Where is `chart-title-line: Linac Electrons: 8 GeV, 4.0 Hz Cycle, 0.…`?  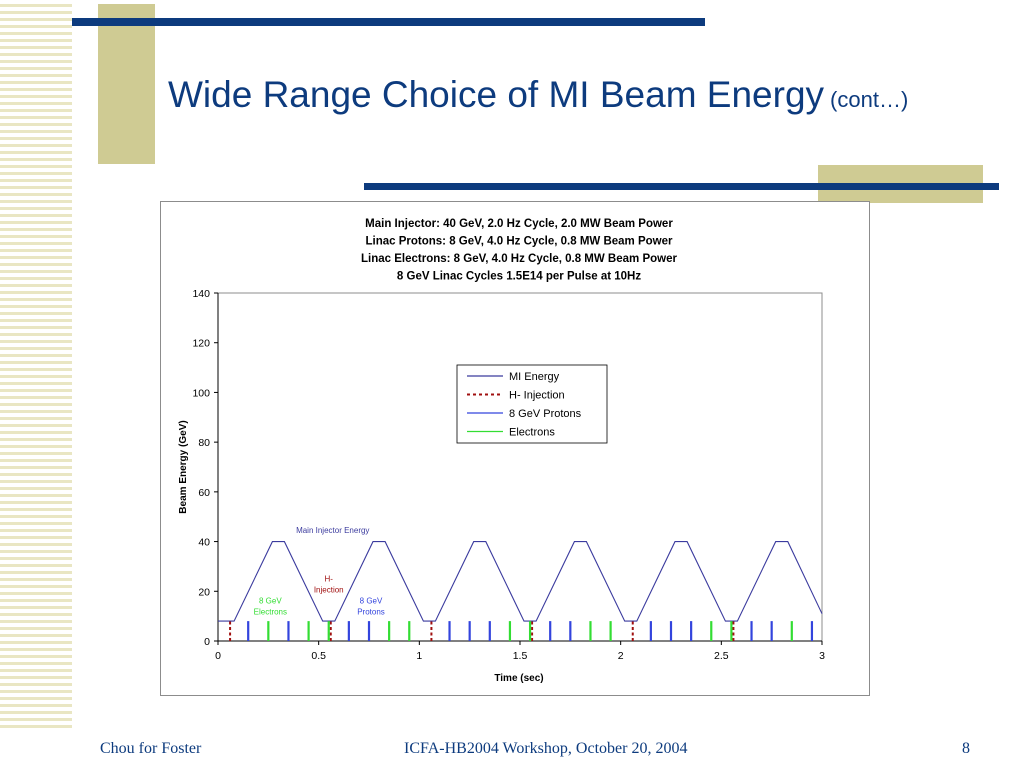 chart-title-line: Linac Electrons: 8 GeV, 4.0 Hz Cycle, 0.… is located at coordinates (519, 259).